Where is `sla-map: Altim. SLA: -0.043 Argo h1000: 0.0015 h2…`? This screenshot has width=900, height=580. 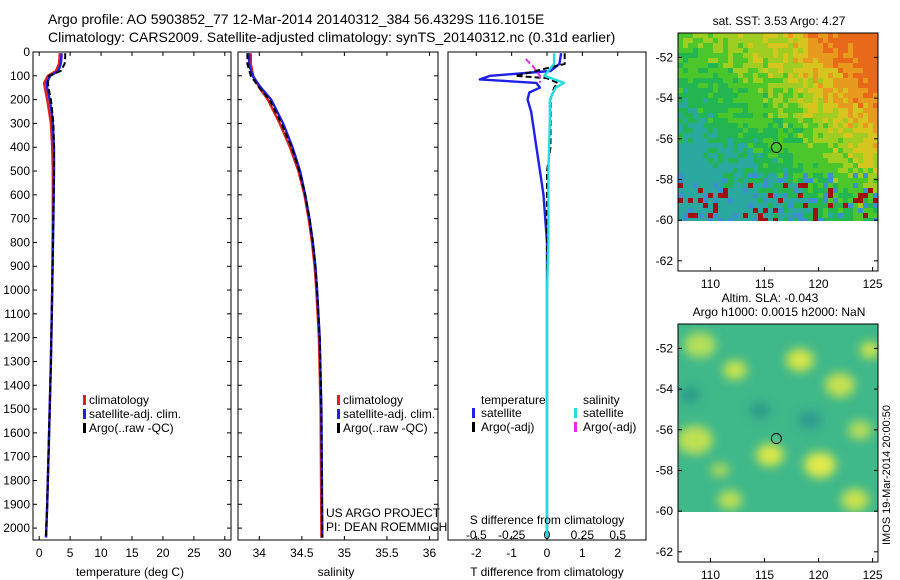
sla-map: Altim. SLA: -0.043 Argo h1000: 0.0015 h2… is located at coordinates (774, 435).